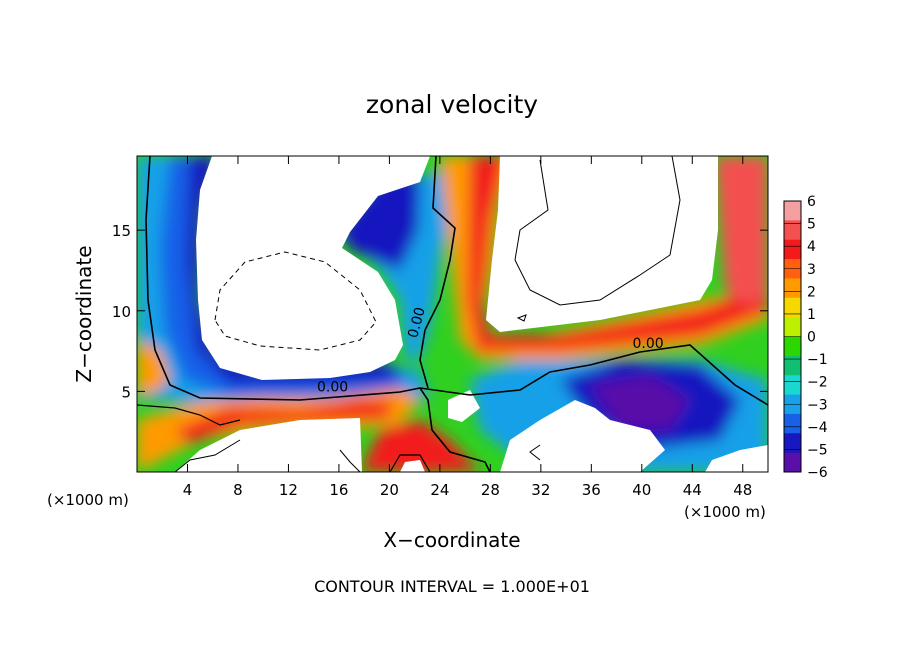 This screenshot has width=904, height=654. What do you see at coordinates (126, 392) in the screenshot?
I see `y-tick-label: 5` at bounding box center [126, 392].